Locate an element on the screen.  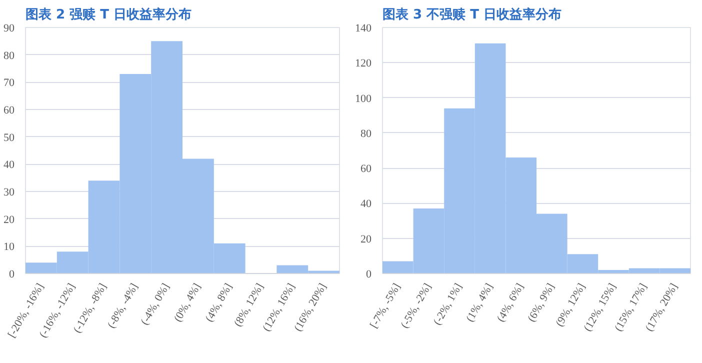
y-tick-label: 90 is located at coordinates (9, 28).